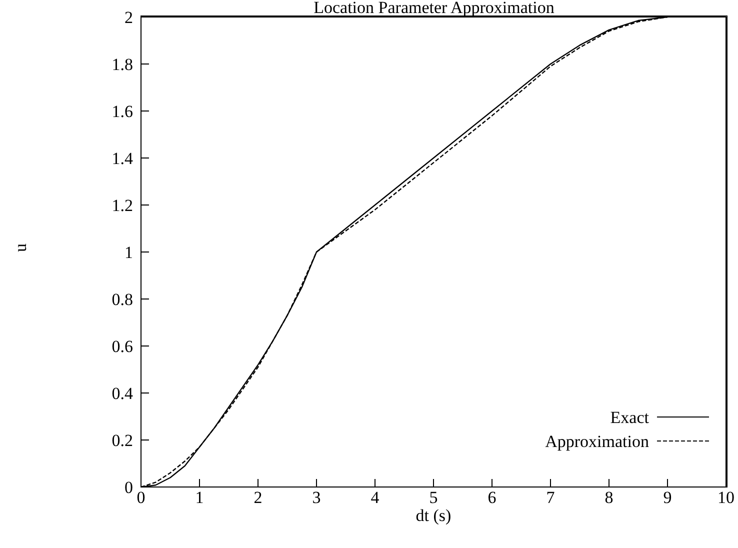  What do you see at coordinates (122, 300) in the screenshot?
I see `y-tick-label: 0.8` at bounding box center [122, 300].